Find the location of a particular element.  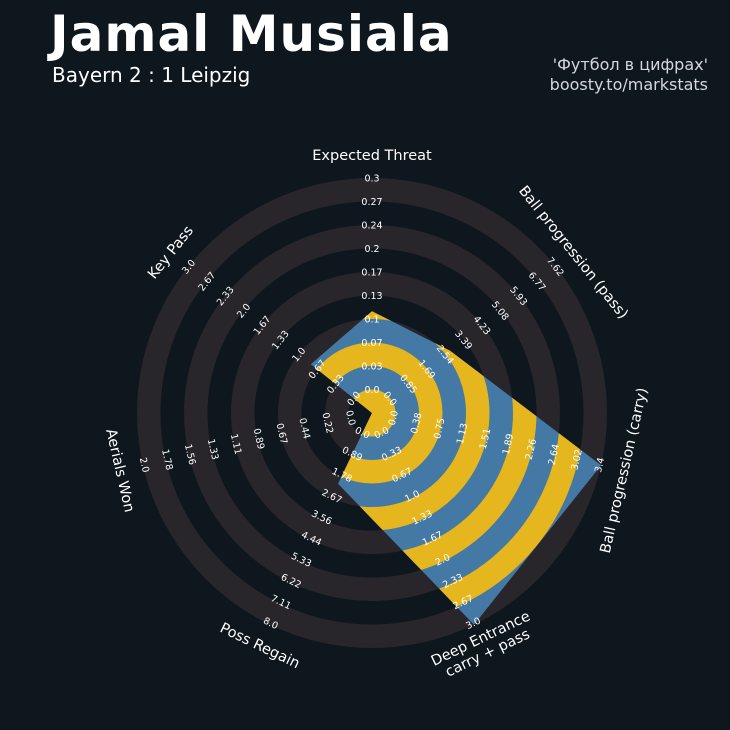

radar-tick-label: 0.24 is located at coordinates (371, 226).